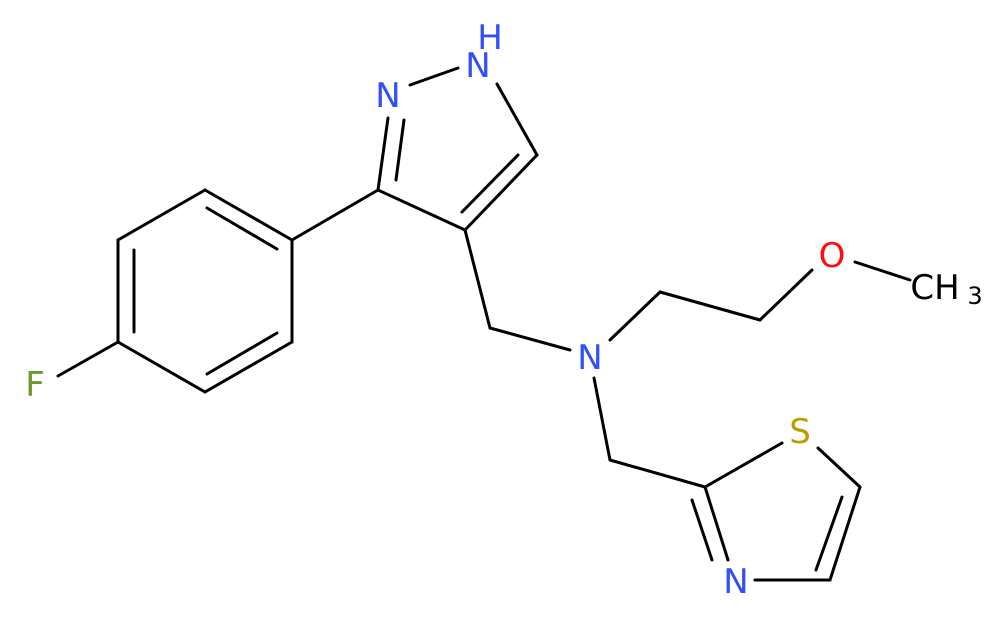 The image size is (1008, 619). What do you see at coordinates (800, 432) in the screenshot?
I see `atom-label: S` at bounding box center [800, 432].